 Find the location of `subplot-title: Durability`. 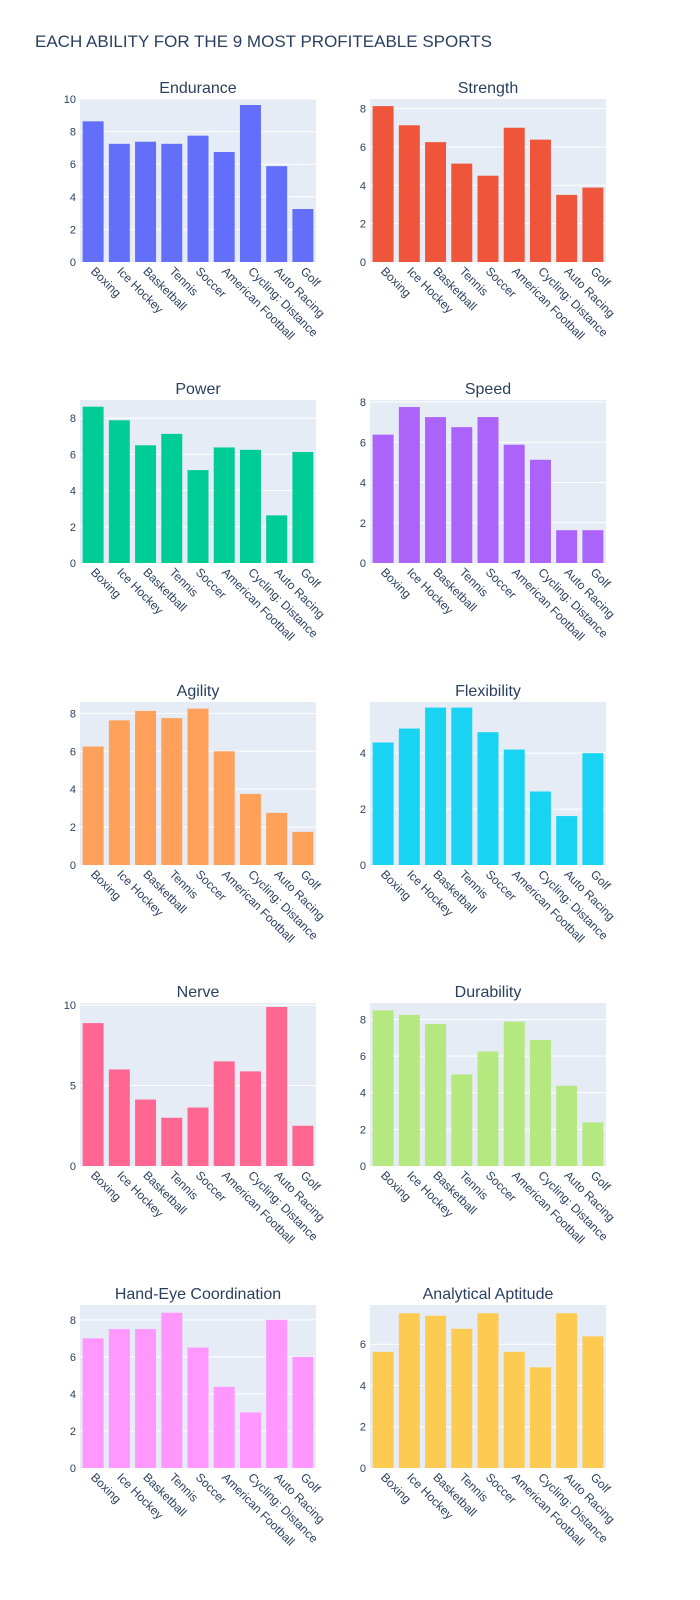

subplot-title: Durability is located at coordinates (488, 992).